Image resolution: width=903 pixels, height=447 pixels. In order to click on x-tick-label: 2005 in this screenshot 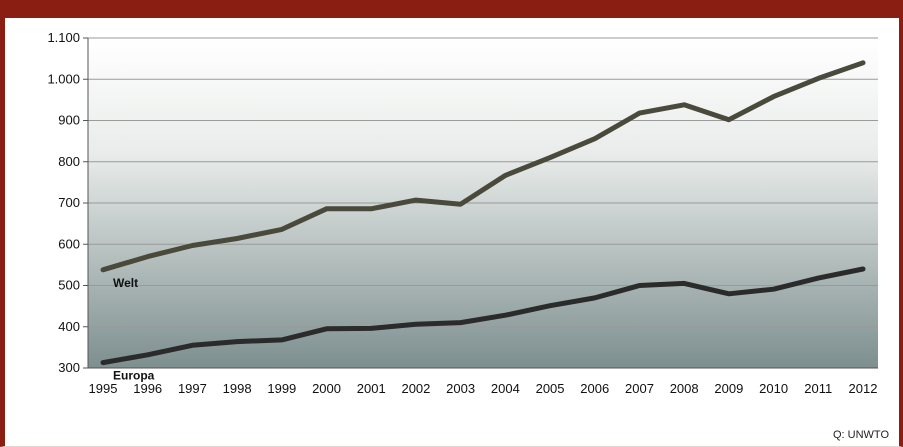, I will do `click(550, 388)`.